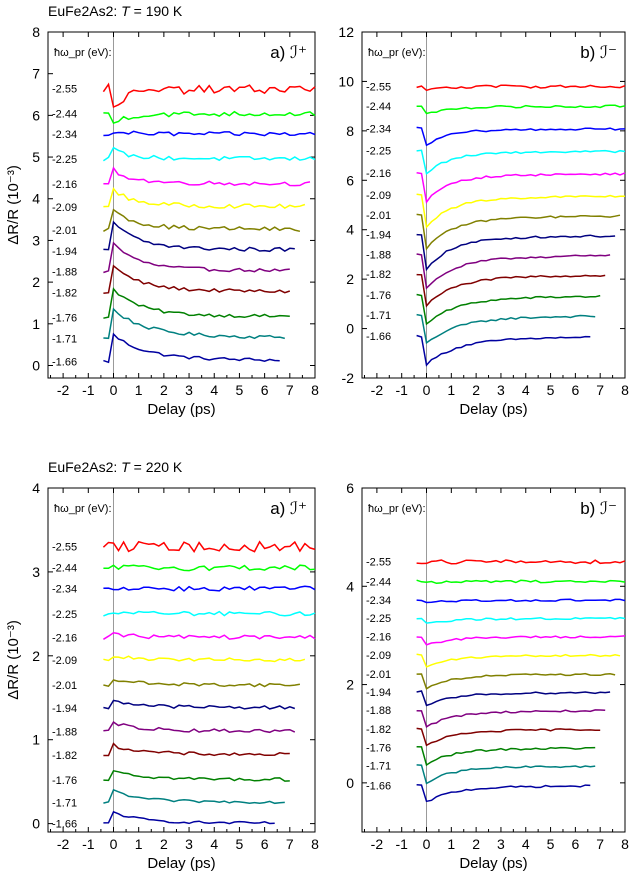  What do you see at coordinates (348, 378) in the screenshot?
I see `y-tick-label: -2` at bounding box center [348, 378].